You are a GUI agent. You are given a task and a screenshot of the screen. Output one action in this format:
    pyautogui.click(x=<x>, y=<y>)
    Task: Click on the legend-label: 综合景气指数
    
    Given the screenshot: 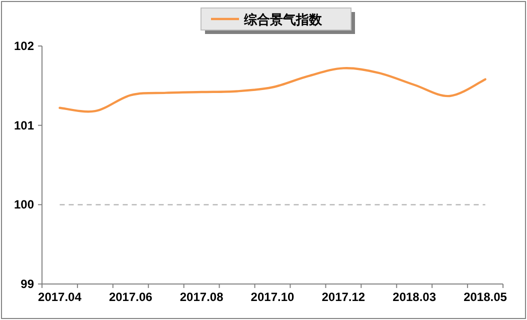 What is the action you would take?
    pyautogui.click(x=283, y=19)
    